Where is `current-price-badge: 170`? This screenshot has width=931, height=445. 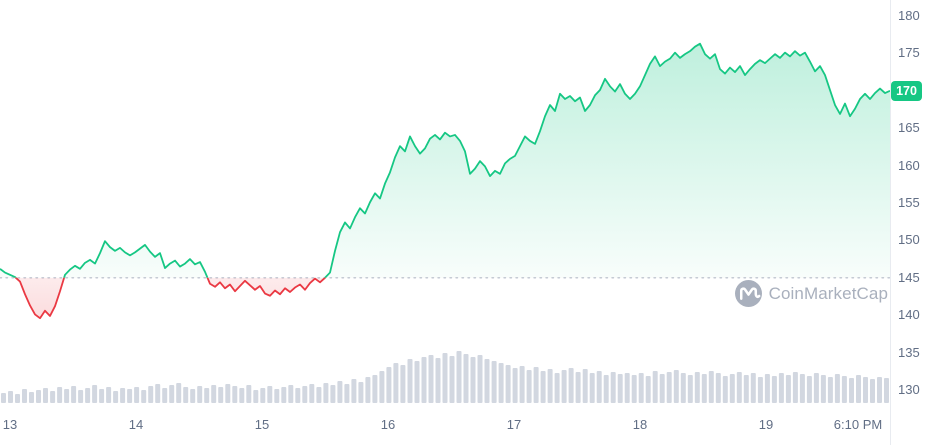
current-price-badge: 170 is located at coordinates (906, 90).